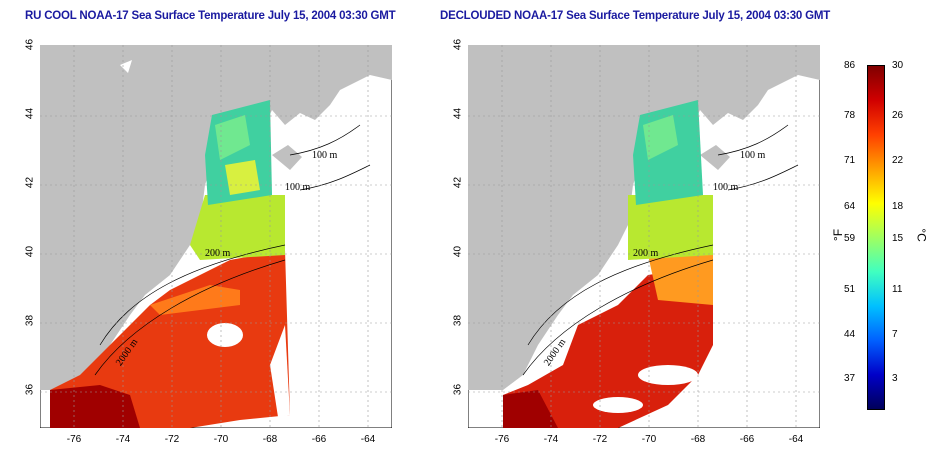 The image size is (950, 475). Describe the element at coordinates (850, 289) in the screenshot. I see `fahrenheit-tick-label: 51` at that location.